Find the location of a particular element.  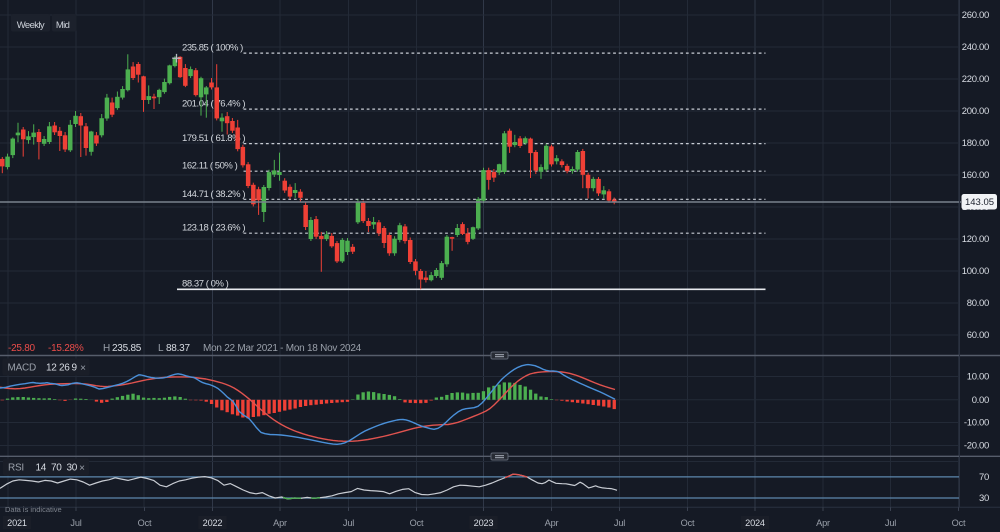

svg-text: 120.00 is located at coordinates (975, 239).